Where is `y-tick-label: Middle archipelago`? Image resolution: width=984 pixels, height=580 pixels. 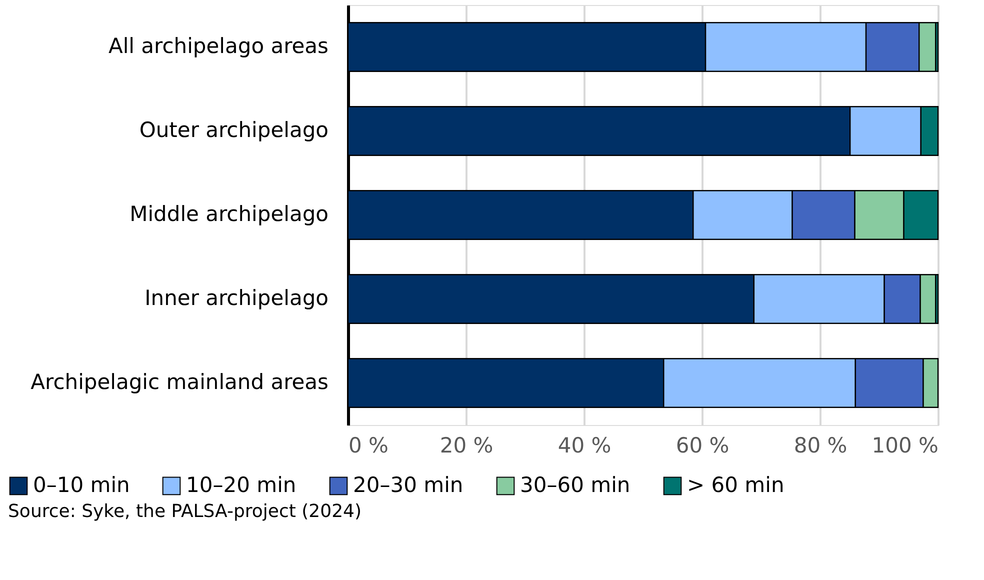
y-tick-label: Middle archipelago is located at coordinates (229, 214).